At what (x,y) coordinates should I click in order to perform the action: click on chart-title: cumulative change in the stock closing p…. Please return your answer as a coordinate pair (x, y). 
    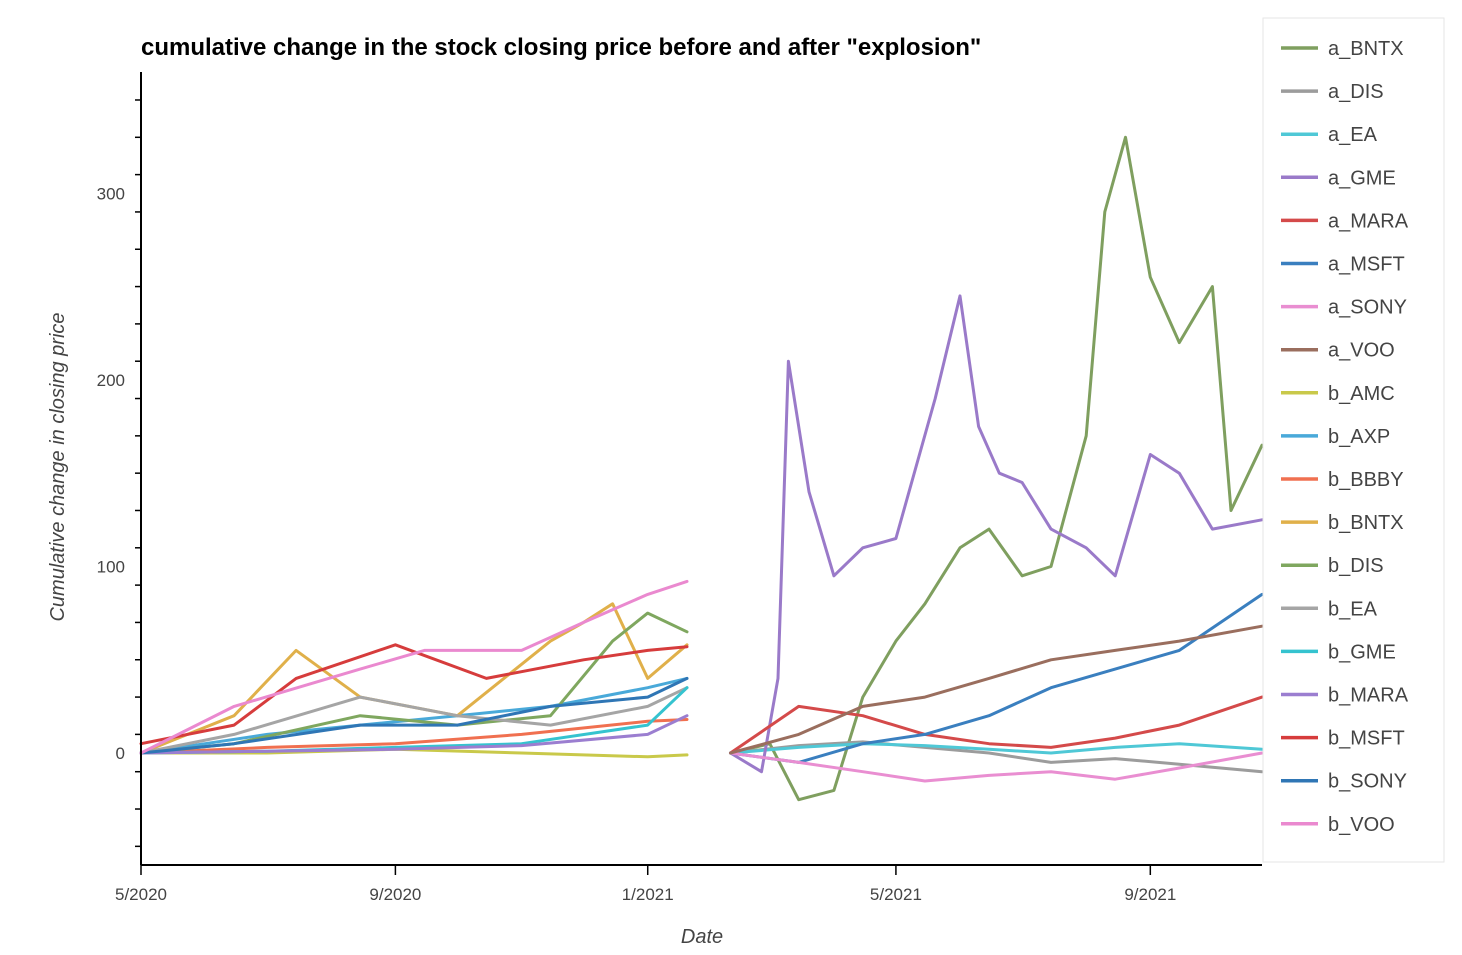
    Looking at the image, I should click on (561, 47).